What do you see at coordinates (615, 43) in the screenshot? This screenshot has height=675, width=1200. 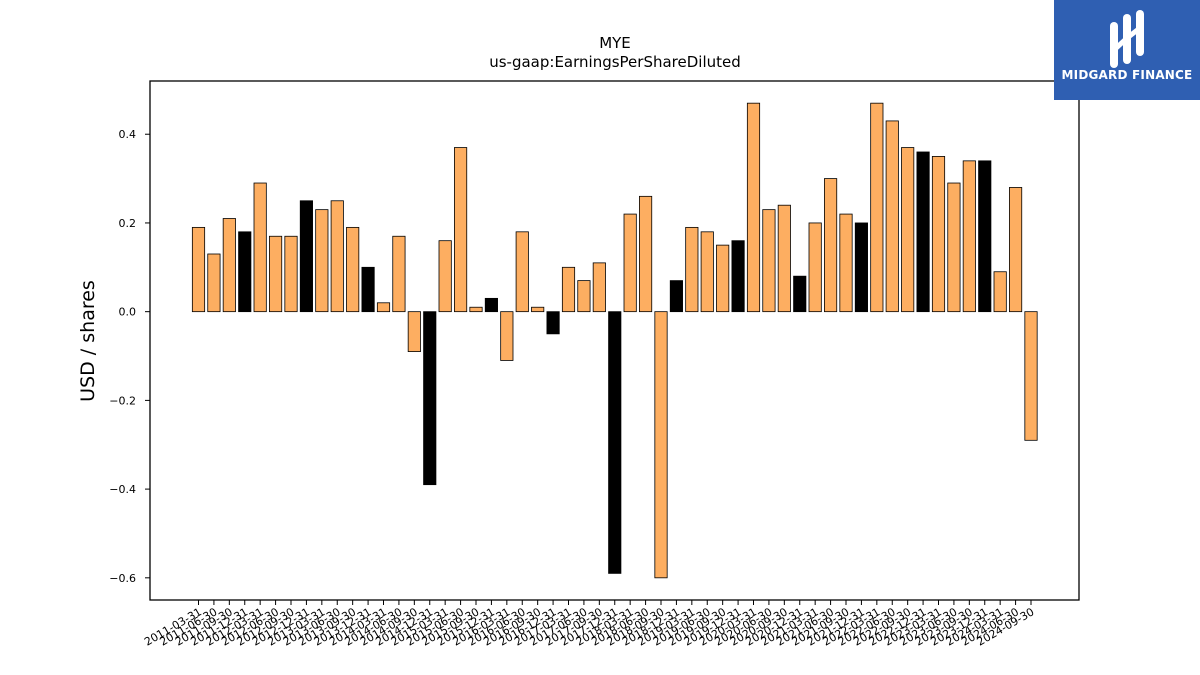 I see `chart-title: MYE` at bounding box center [615, 43].